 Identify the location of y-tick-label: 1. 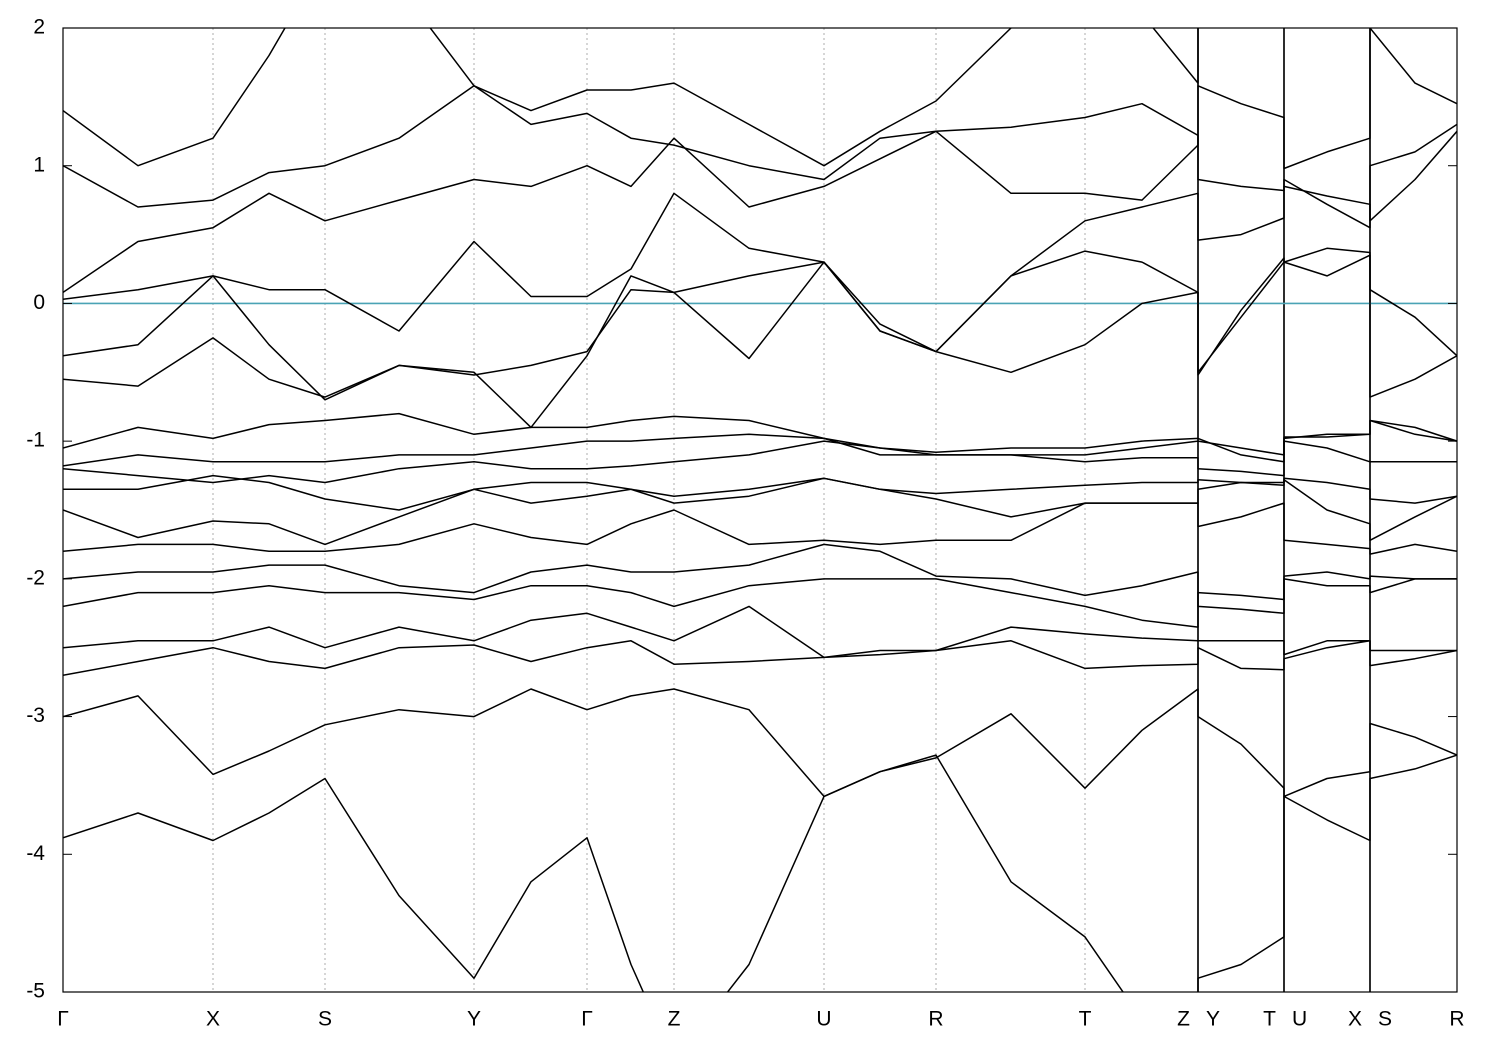
(39, 164).